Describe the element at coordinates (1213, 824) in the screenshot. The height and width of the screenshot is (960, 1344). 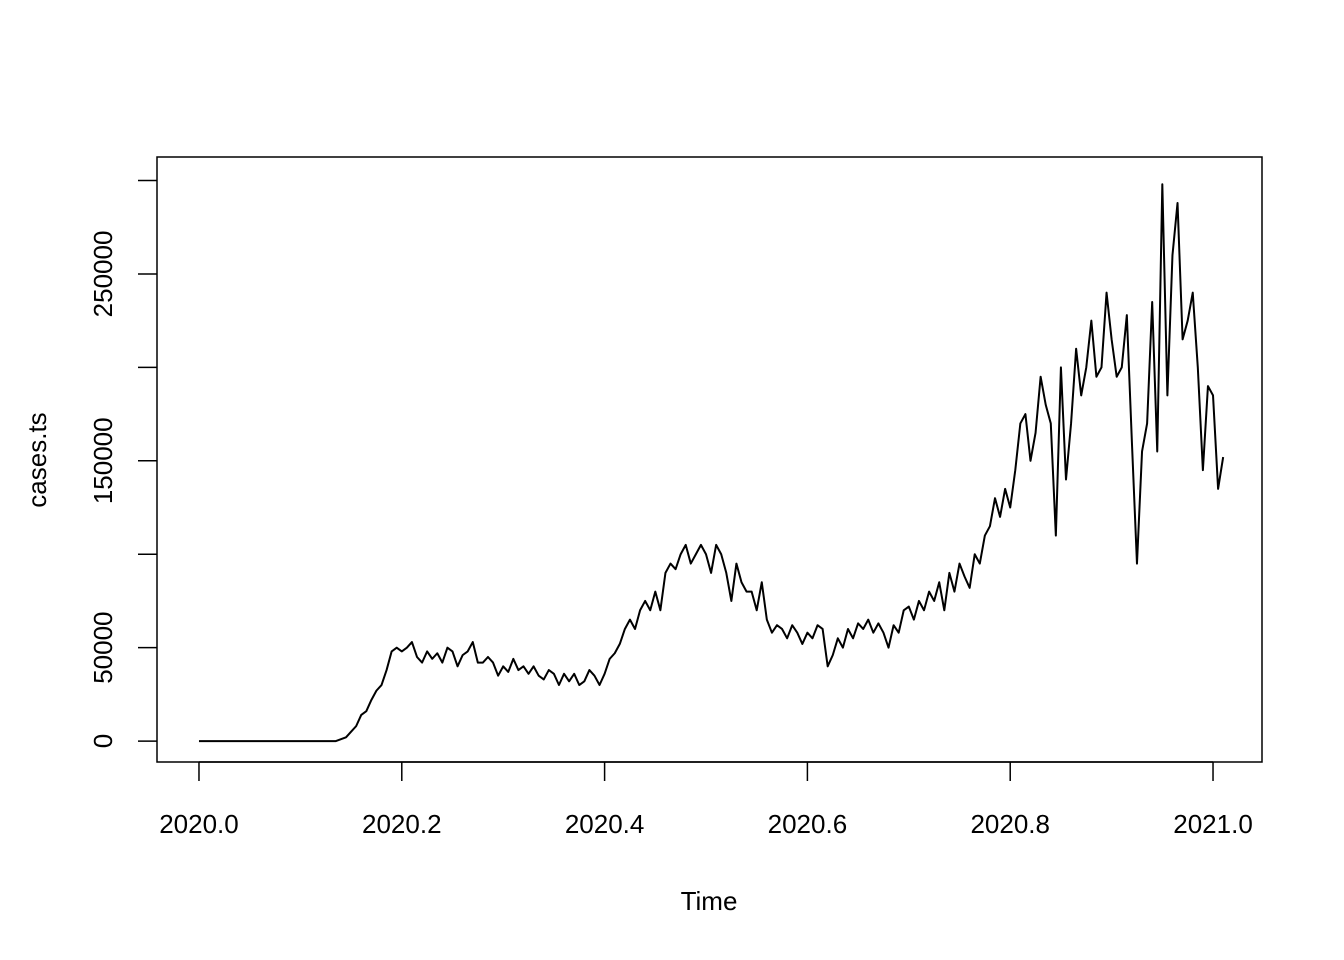
I see `x-tick-label: 2021.0` at that location.